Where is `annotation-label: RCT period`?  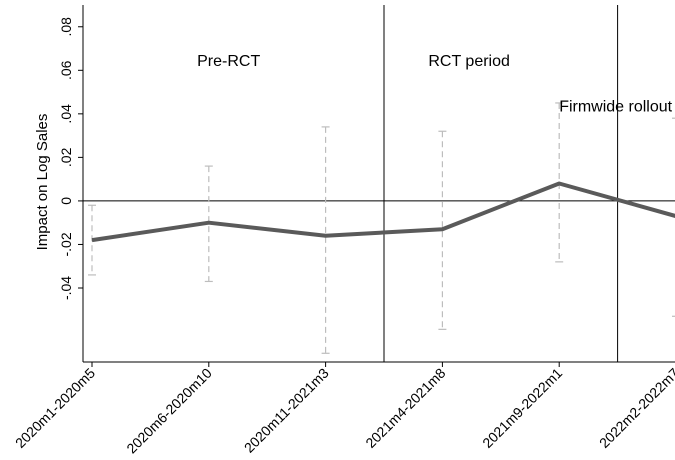 annotation-label: RCT period is located at coordinates (469, 61).